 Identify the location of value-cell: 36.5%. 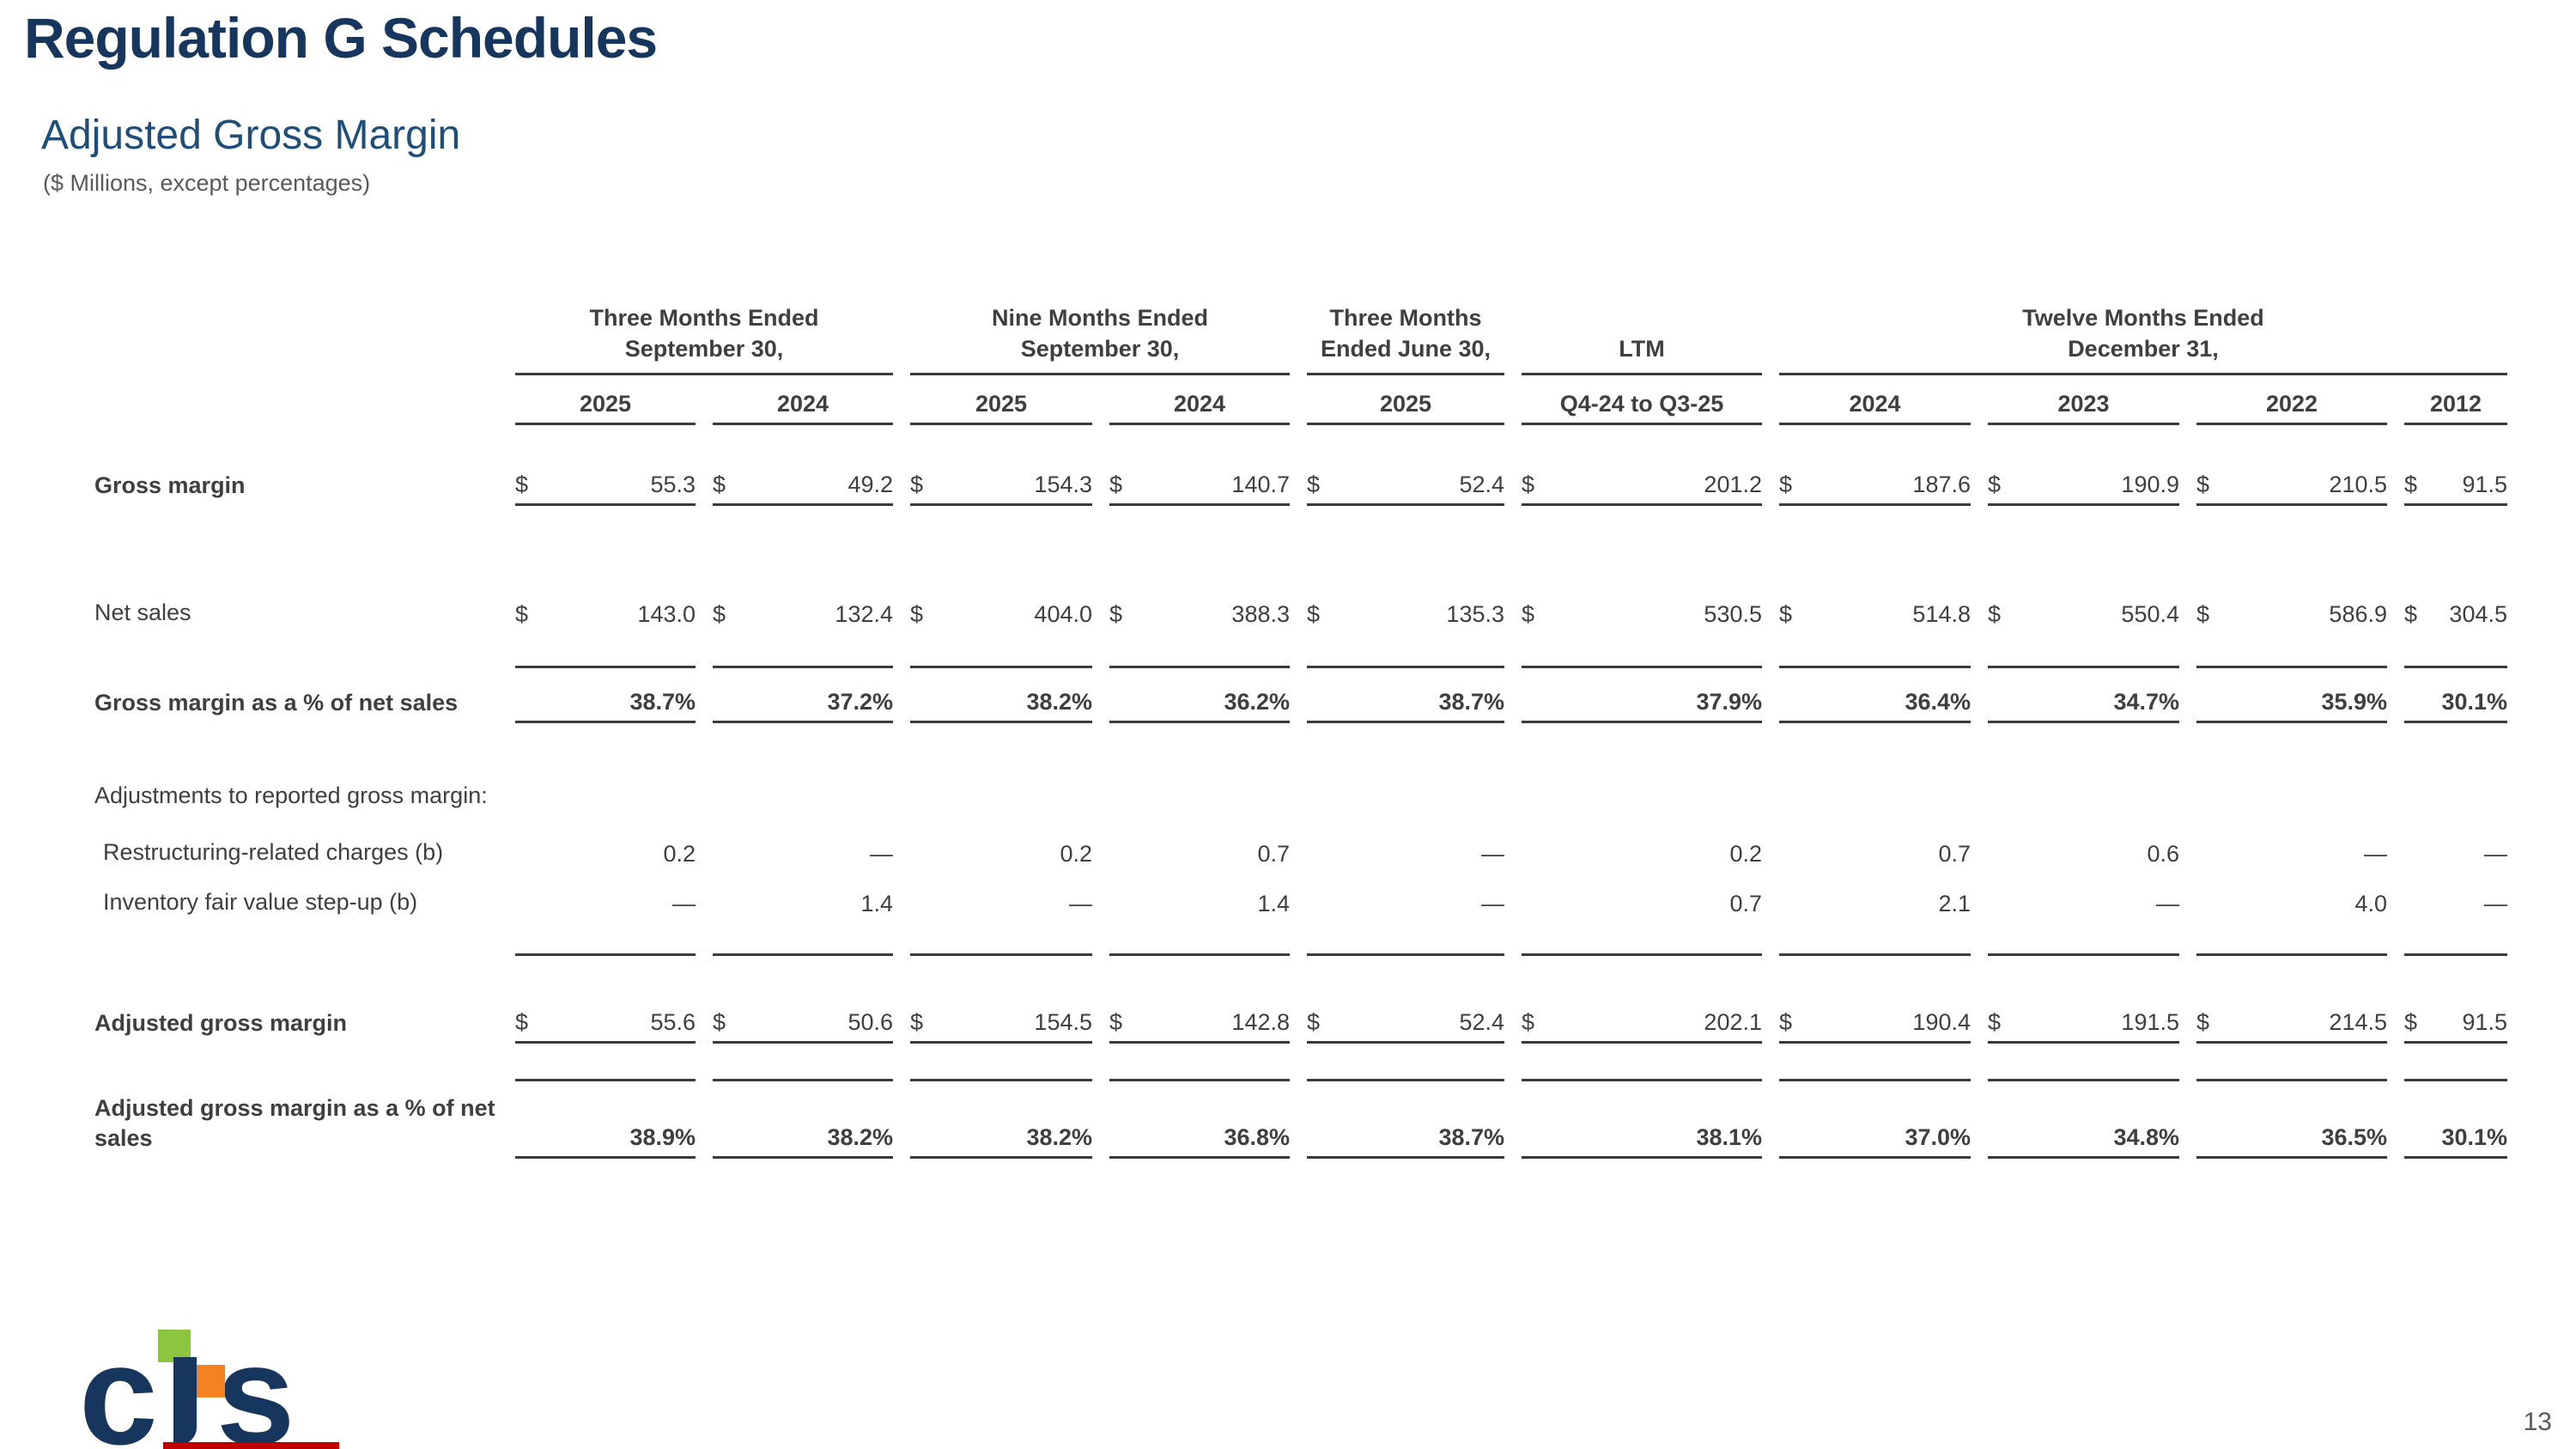
(2292, 1142).